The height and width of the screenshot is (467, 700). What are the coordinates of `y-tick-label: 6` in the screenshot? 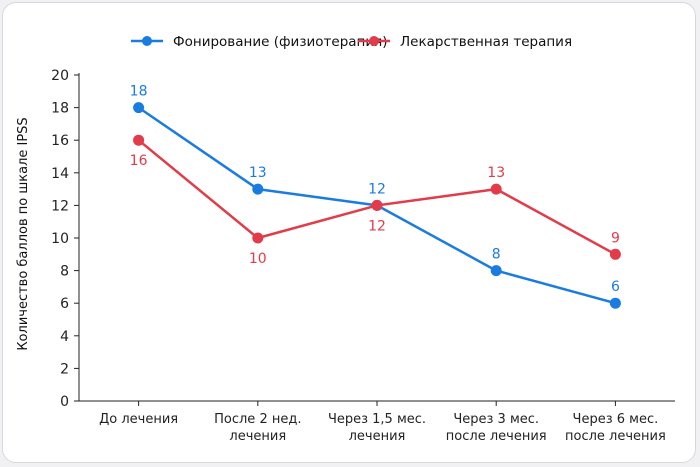 It's located at (64, 304).